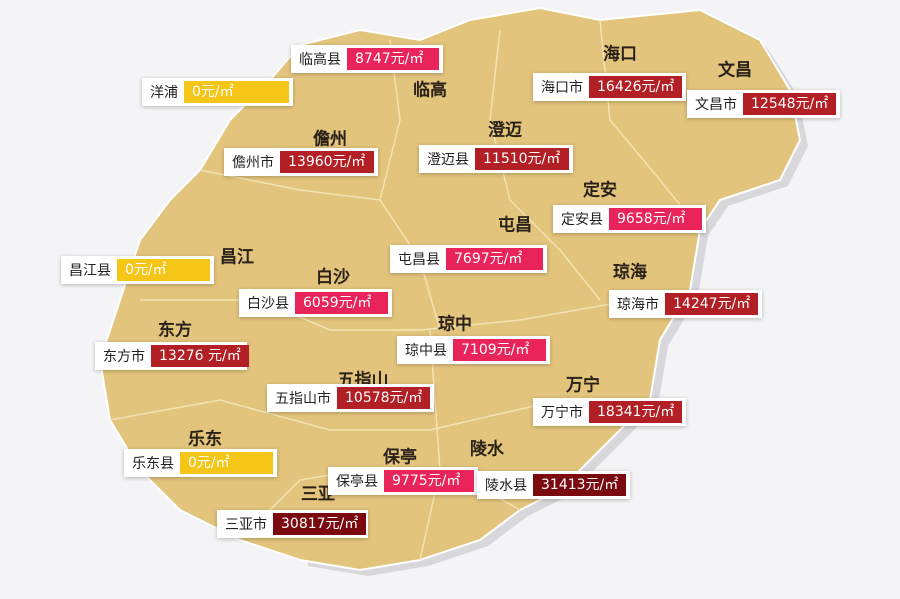 Image resolution: width=900 pixels, height=599 pixels. What do you see at coordinates (327, 162) in the screenshot?
I see `price-value: 13960元/㎡` at bounding box center [327, 162].